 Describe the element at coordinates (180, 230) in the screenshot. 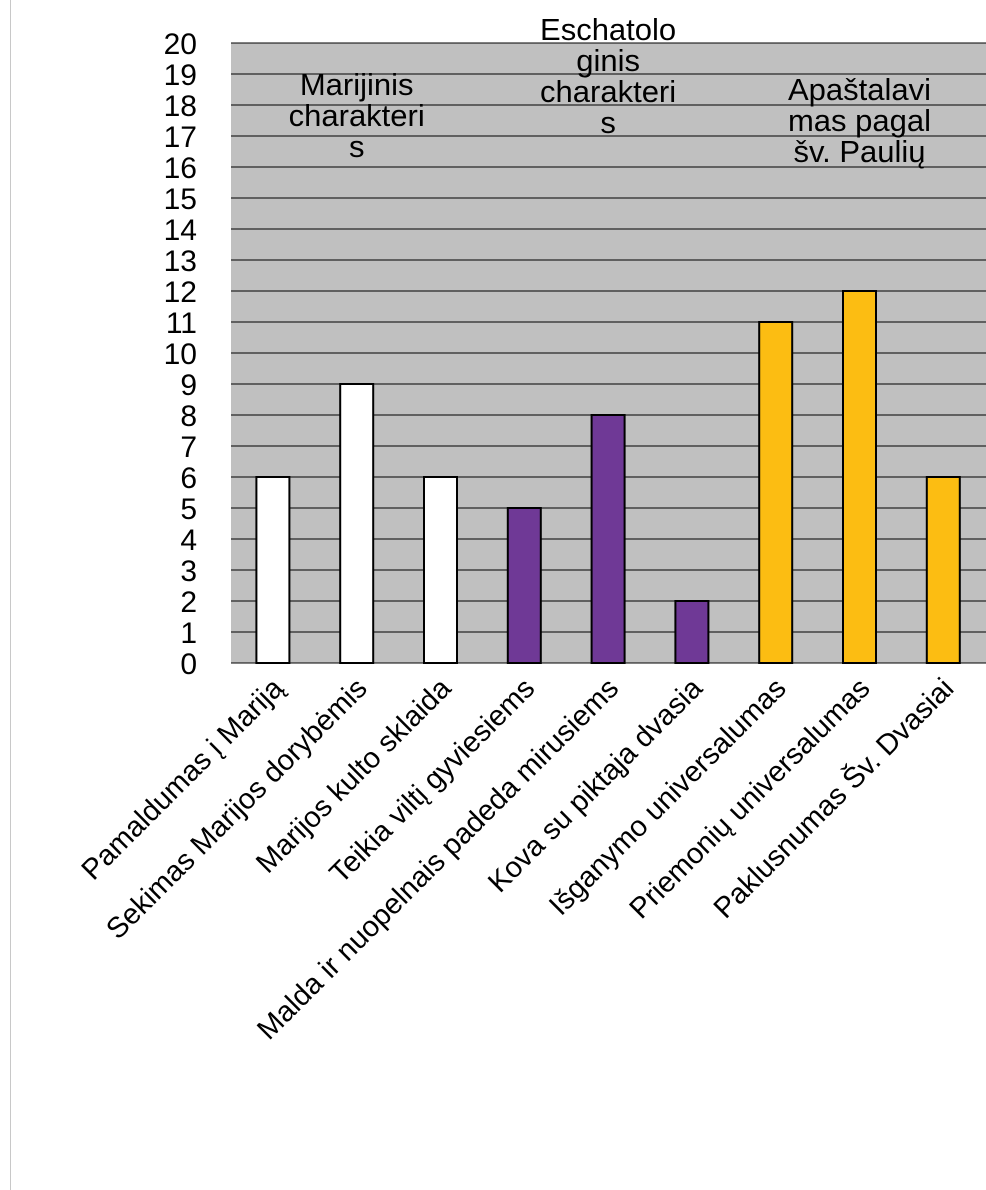

I see `y-tick-label: 14` at that location.